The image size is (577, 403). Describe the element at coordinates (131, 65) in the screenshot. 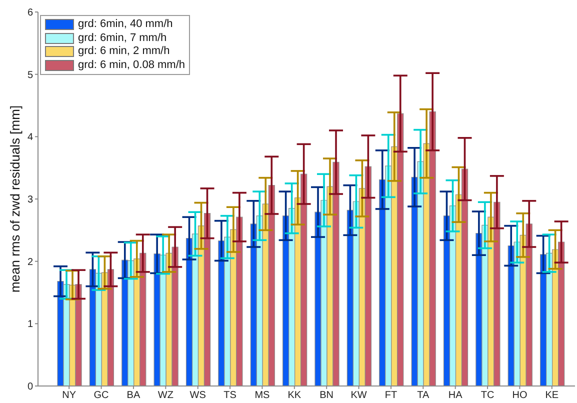

I see `legend-label: grd: 6 min, 0.08 mm/h` at that location.